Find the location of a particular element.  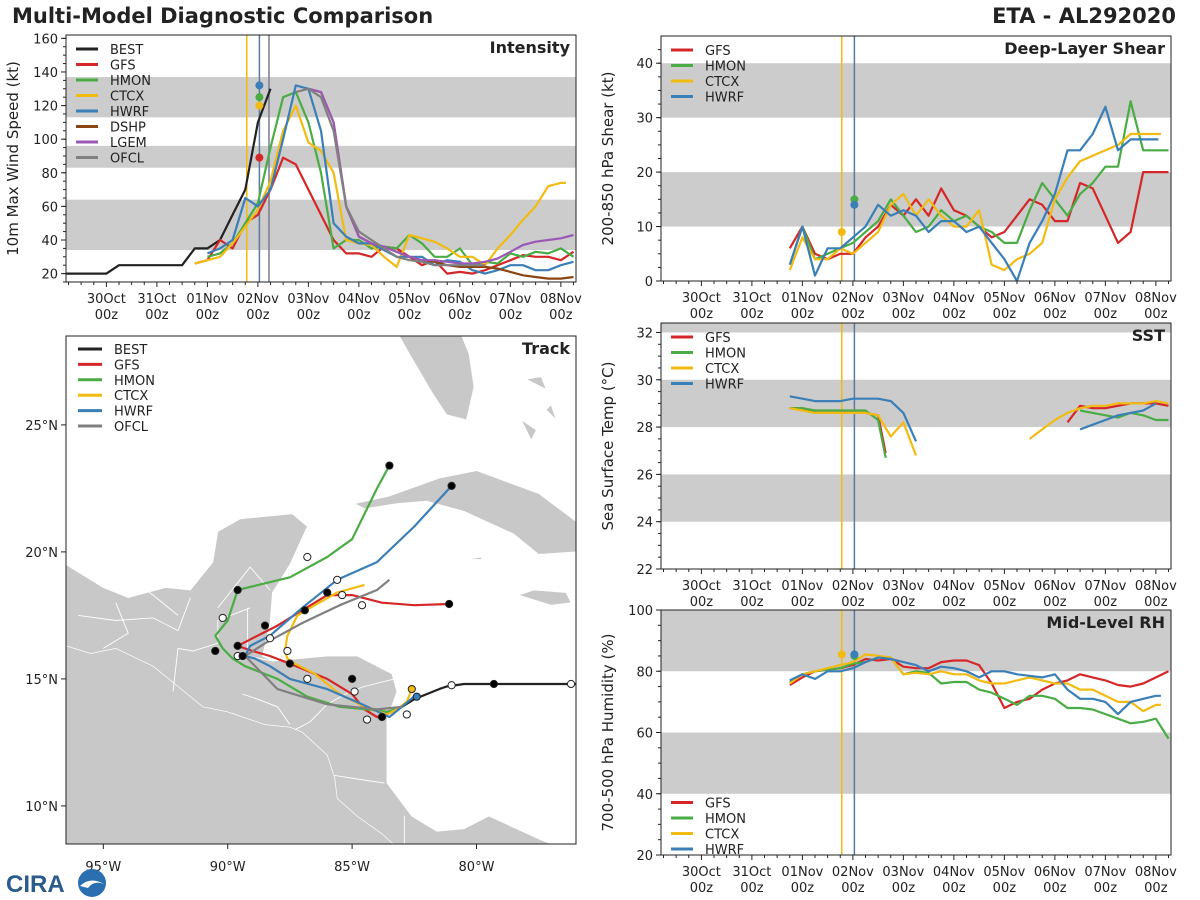

rh-ytick-label: 100 is located at coordinates (640, 611).